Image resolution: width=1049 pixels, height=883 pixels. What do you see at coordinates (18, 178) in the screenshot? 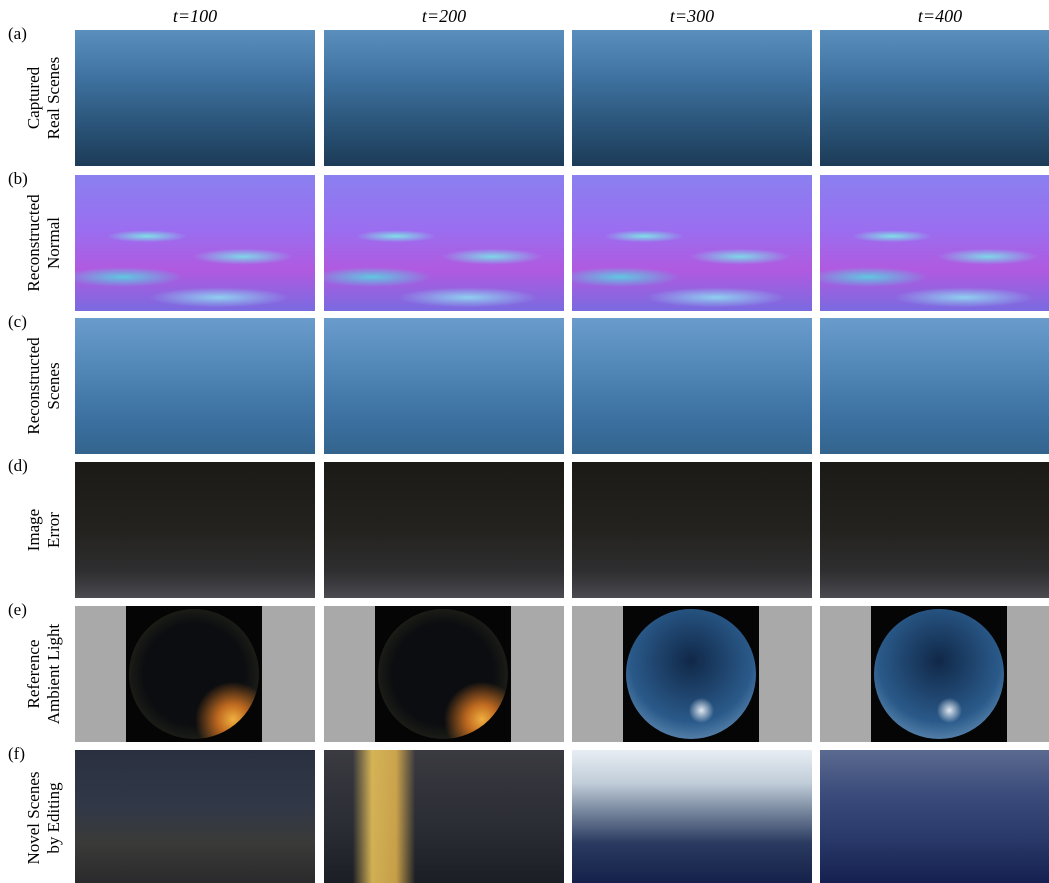
I see `row-label: (b)` at bounding box center [18, 178].